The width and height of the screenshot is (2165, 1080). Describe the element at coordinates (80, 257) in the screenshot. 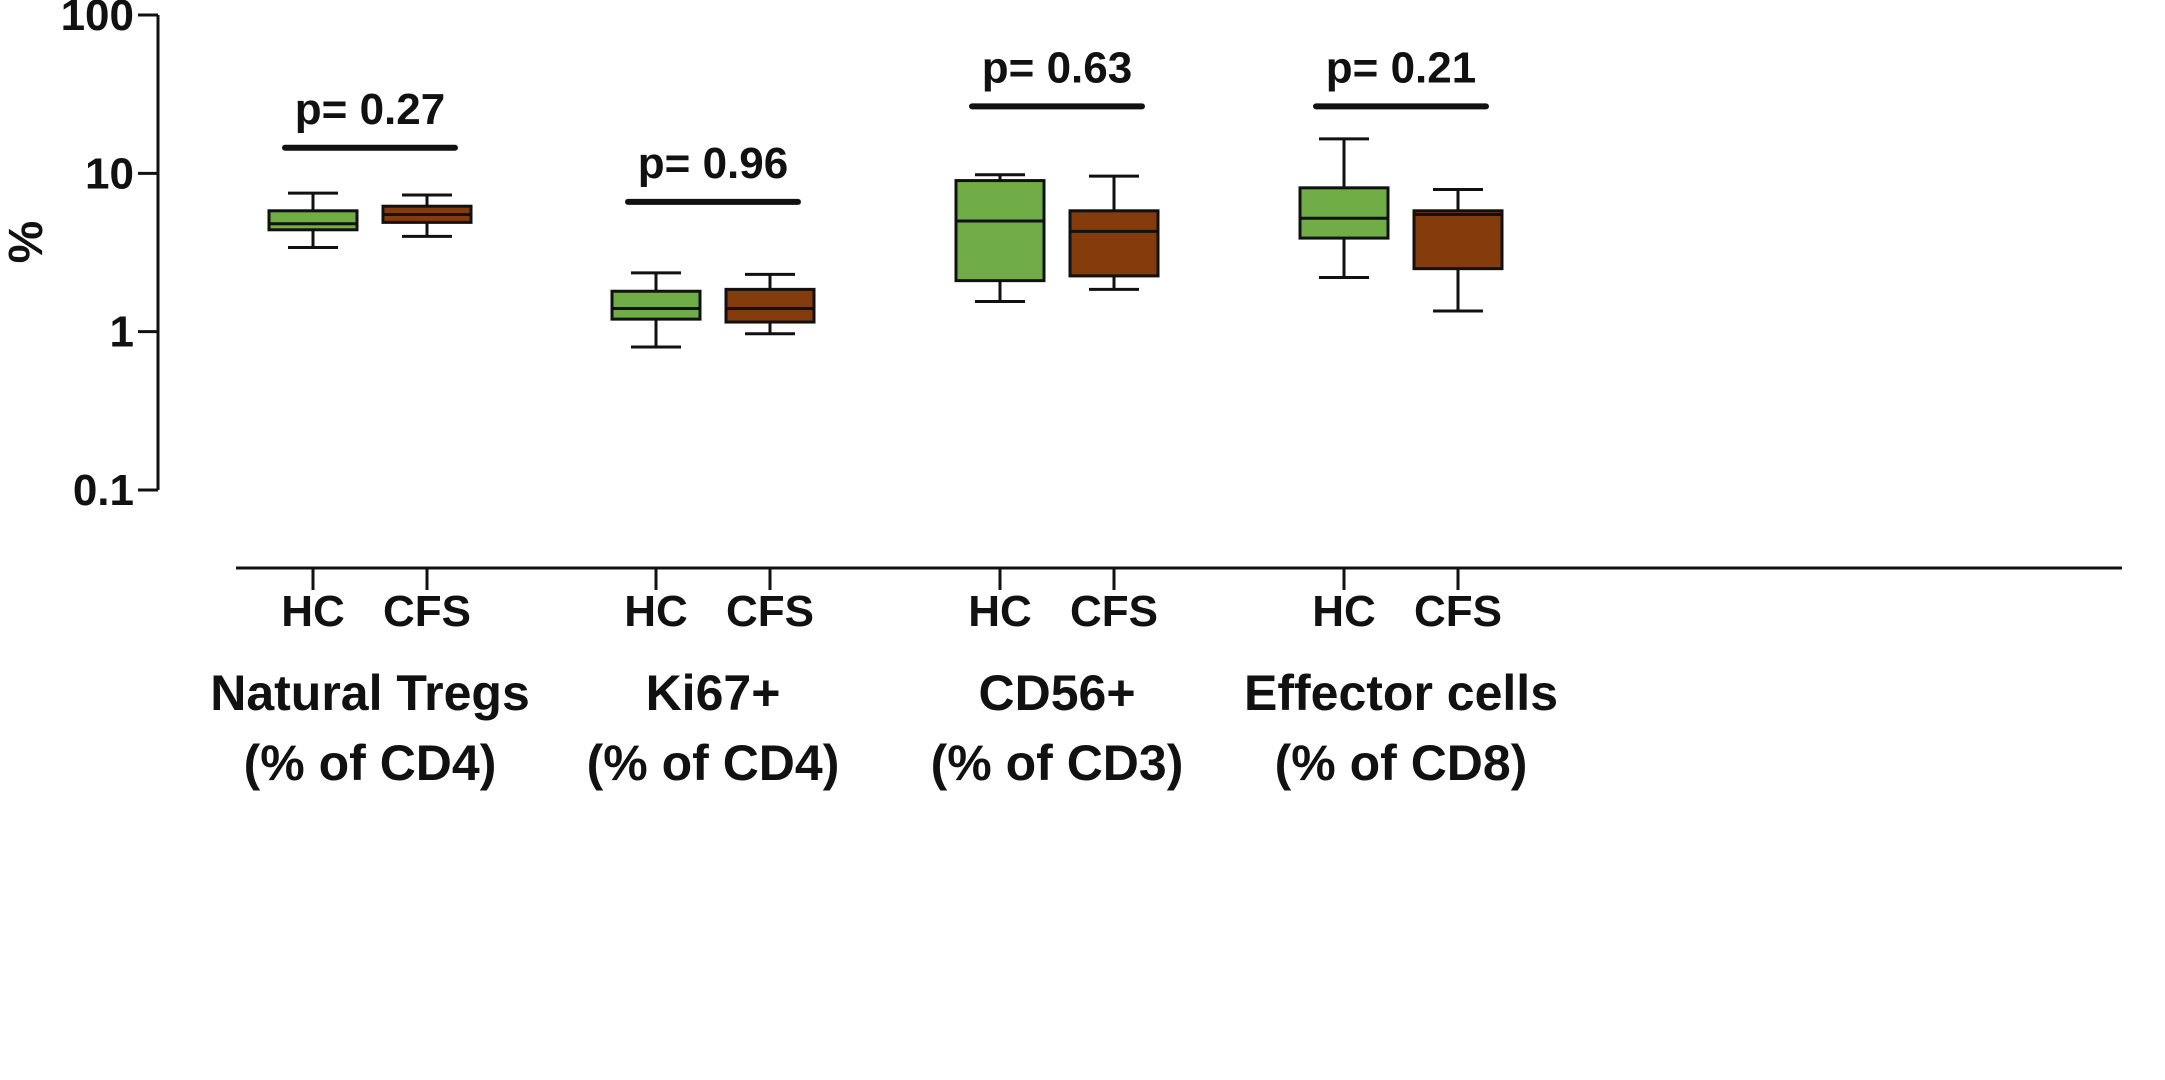

I see `y-axis: 0.1 1 10 100%` at that location.